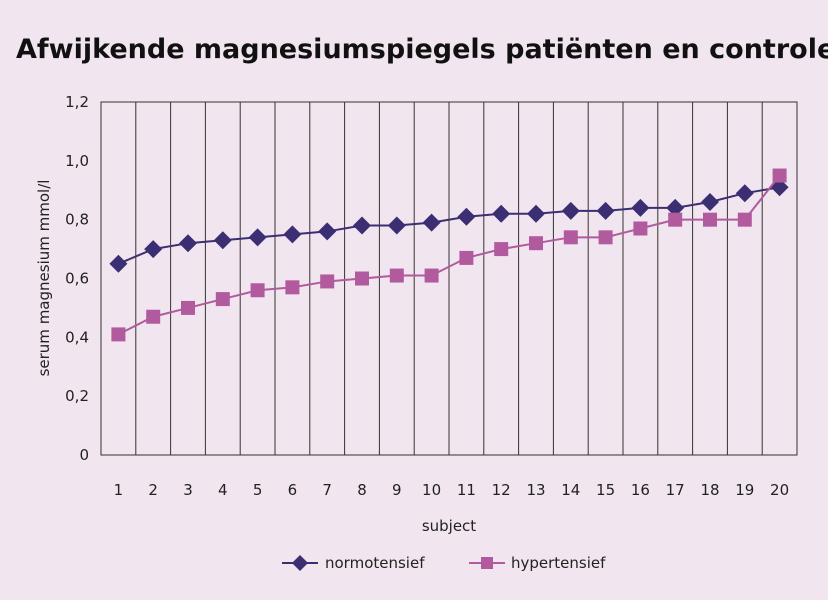  Describe the element at coordinates (258, 490) in the screenshot. I see `x-tick-label: 5` at that location.